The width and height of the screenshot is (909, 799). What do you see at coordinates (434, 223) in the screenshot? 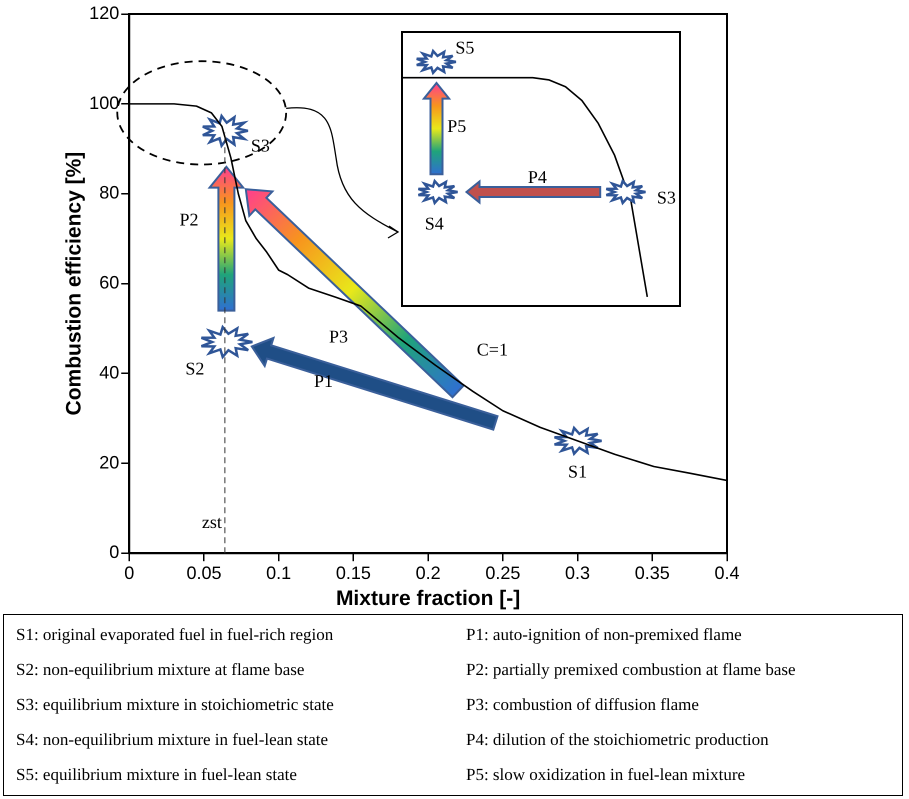
I see `annotation: S4` at bounding box center [434, 223].